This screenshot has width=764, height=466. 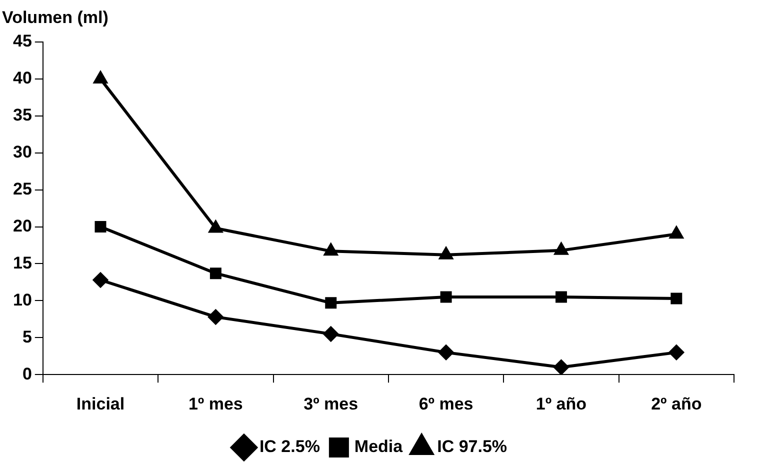 What do you see at coordinates (55, 18) in the screenshot?
I see `y-axis-title: Volumen (ml)` at bounding box center [55, 18].